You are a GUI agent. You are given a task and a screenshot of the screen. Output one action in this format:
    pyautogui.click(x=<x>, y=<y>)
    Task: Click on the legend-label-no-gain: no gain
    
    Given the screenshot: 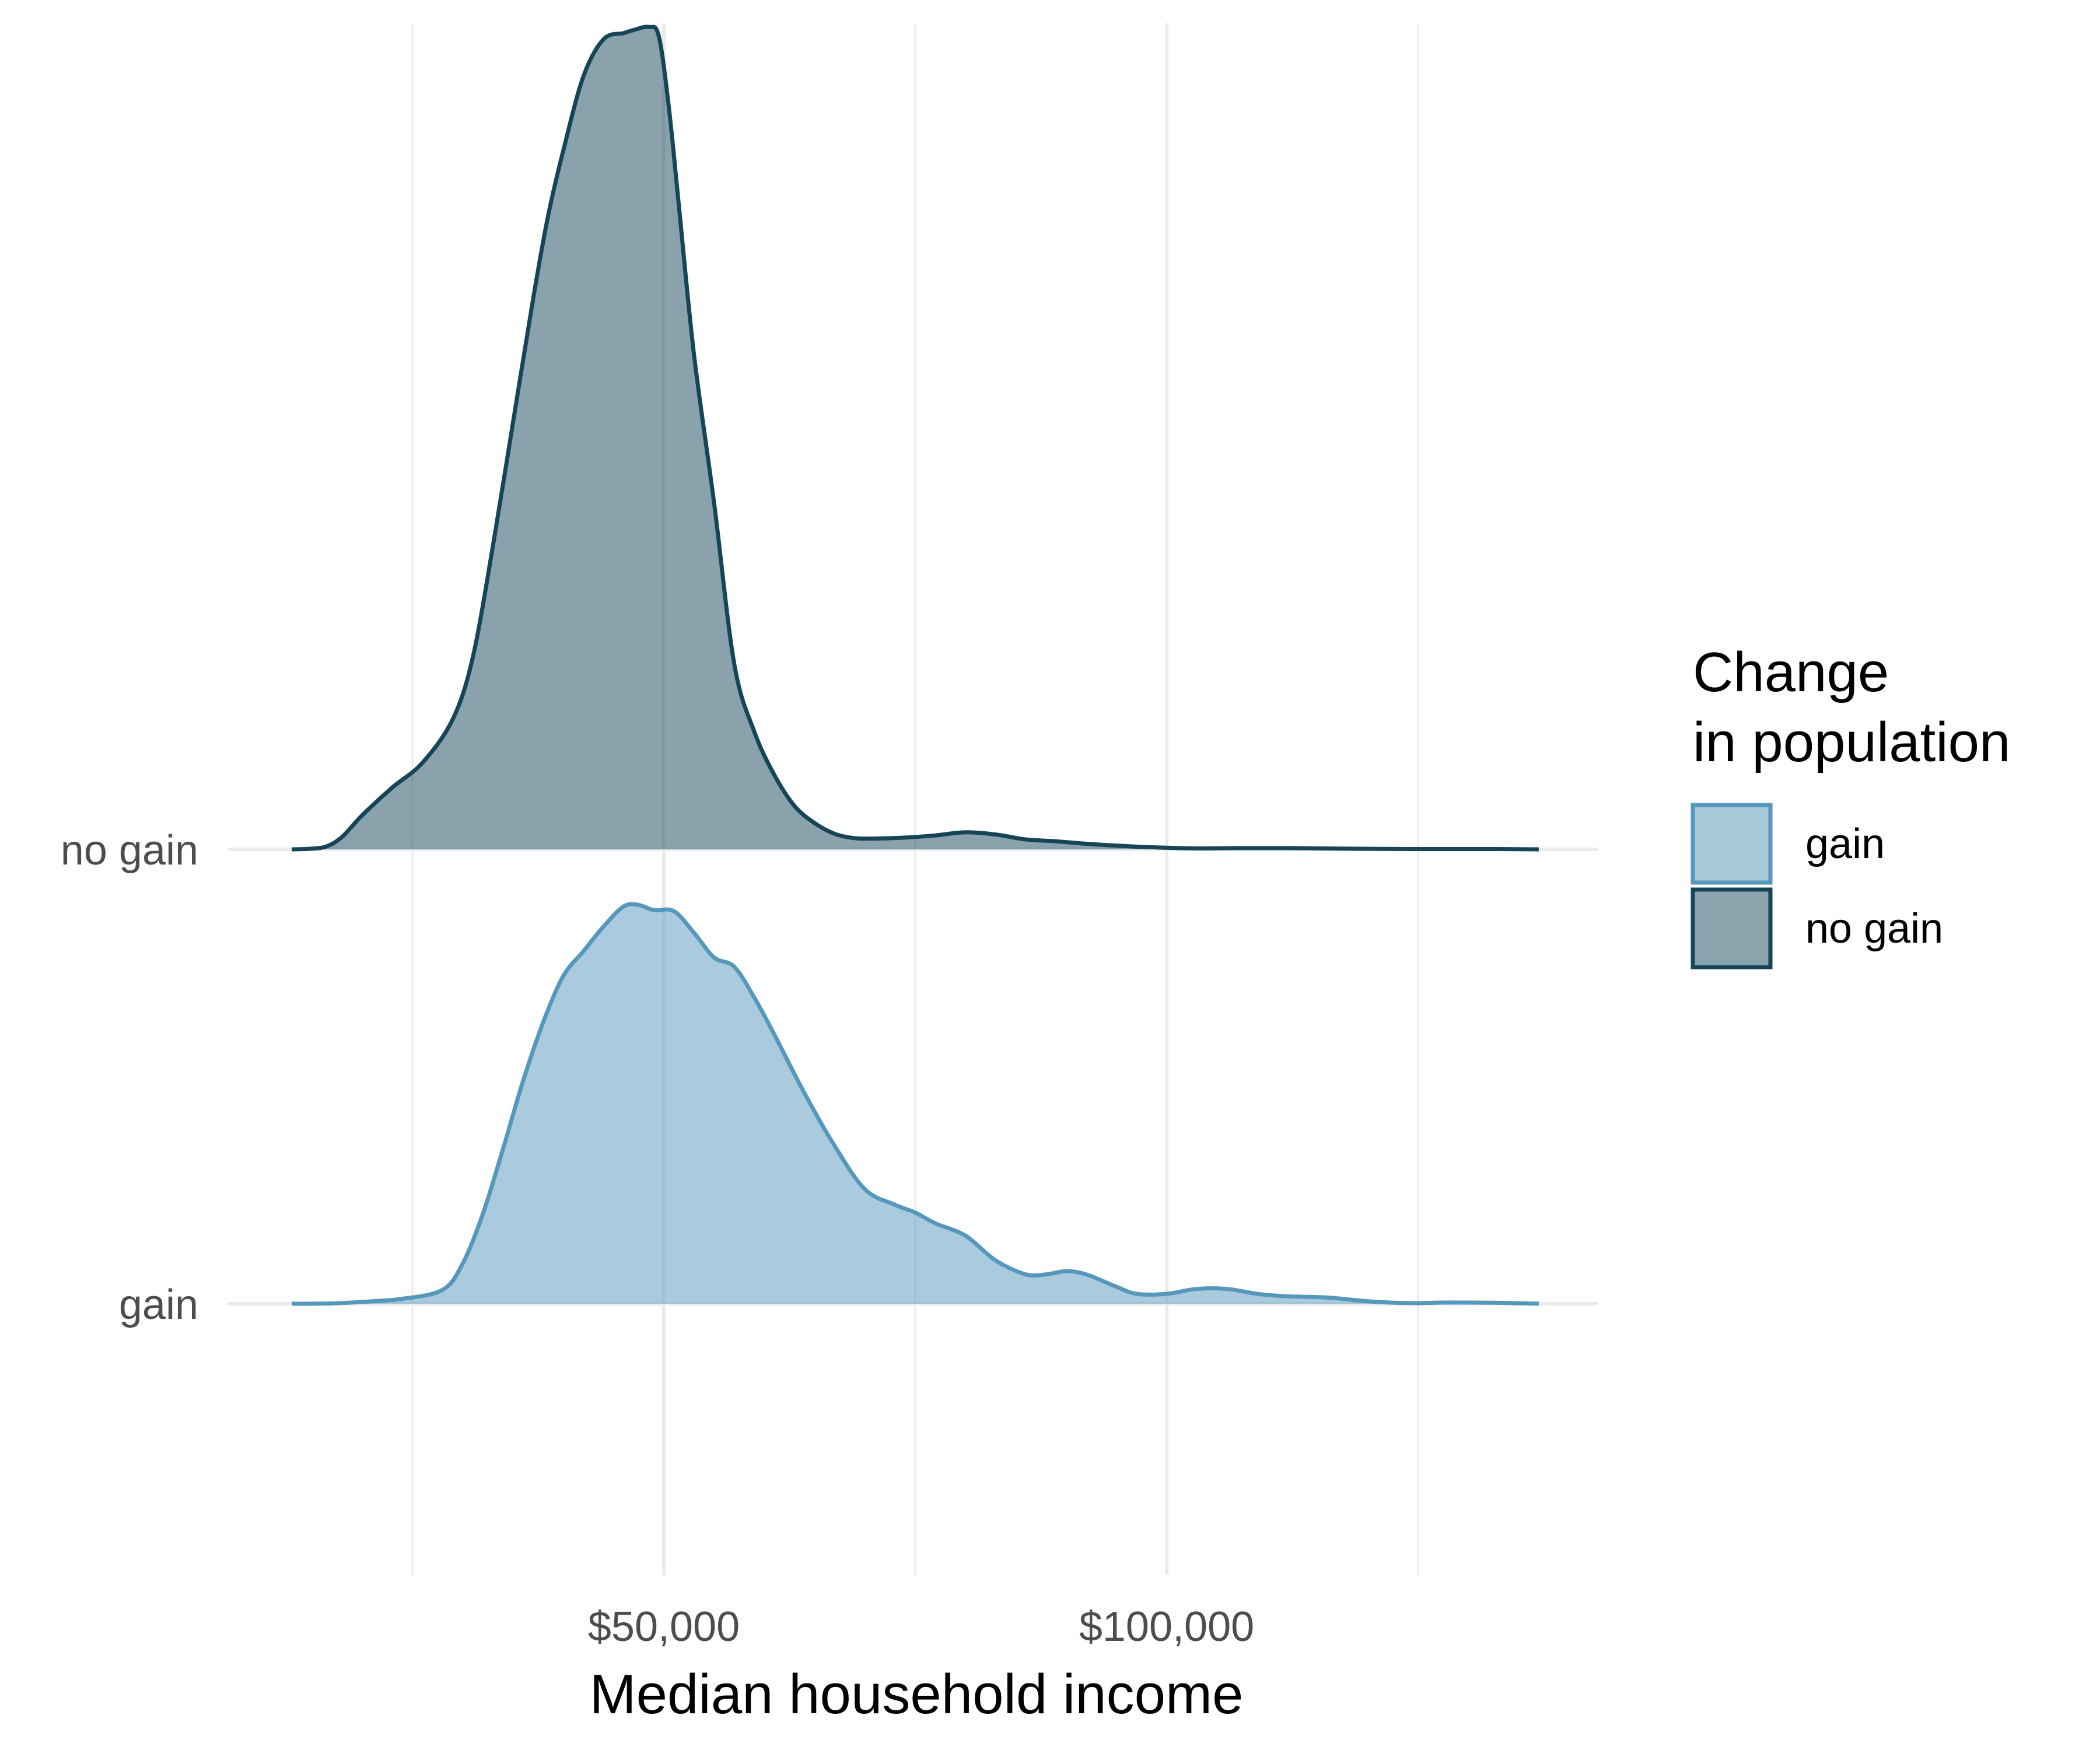 What is the action you would take?
    pyautogui.click(x=1874, y=928)
    